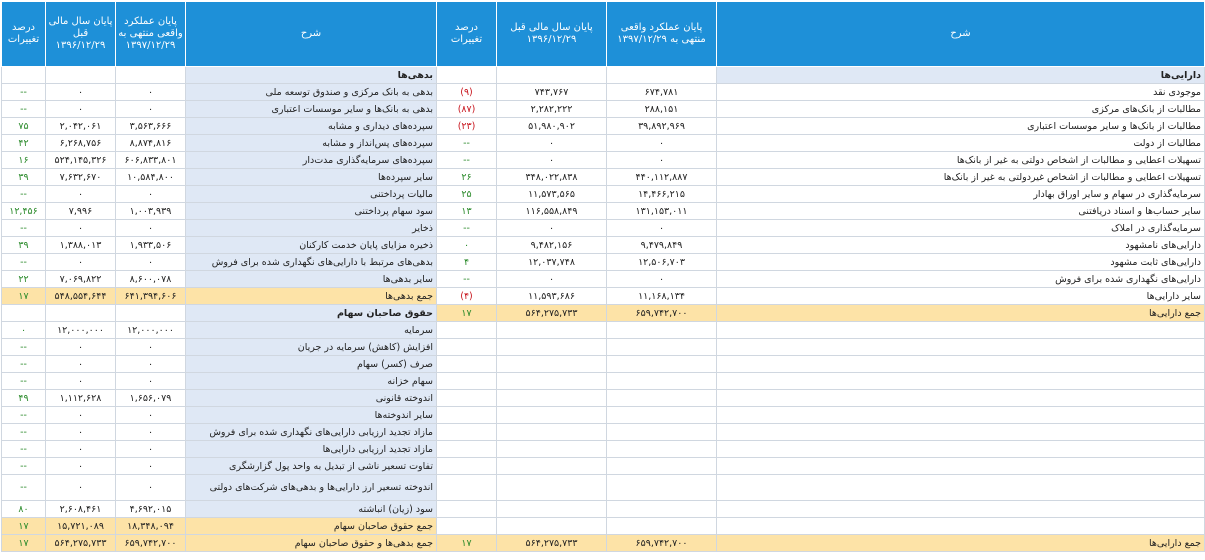  I want to click on liab-label: سپرده‌های سرمایه‌گذاری مدت‌دار, so click(311, 160).